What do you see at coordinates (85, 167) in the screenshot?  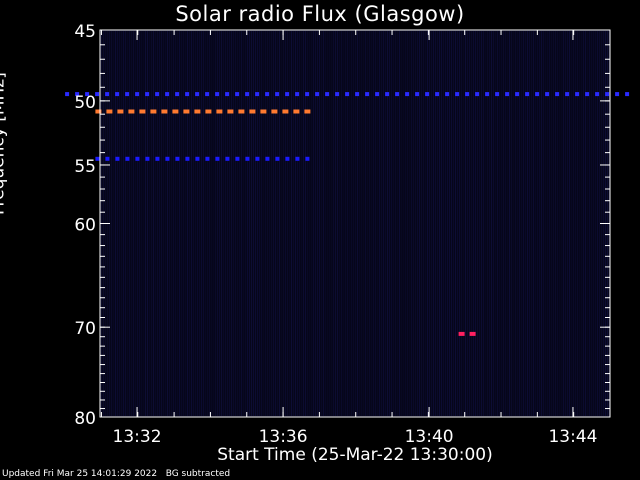 I see `y-tick-label: 55` at bounding box center [85, 167].